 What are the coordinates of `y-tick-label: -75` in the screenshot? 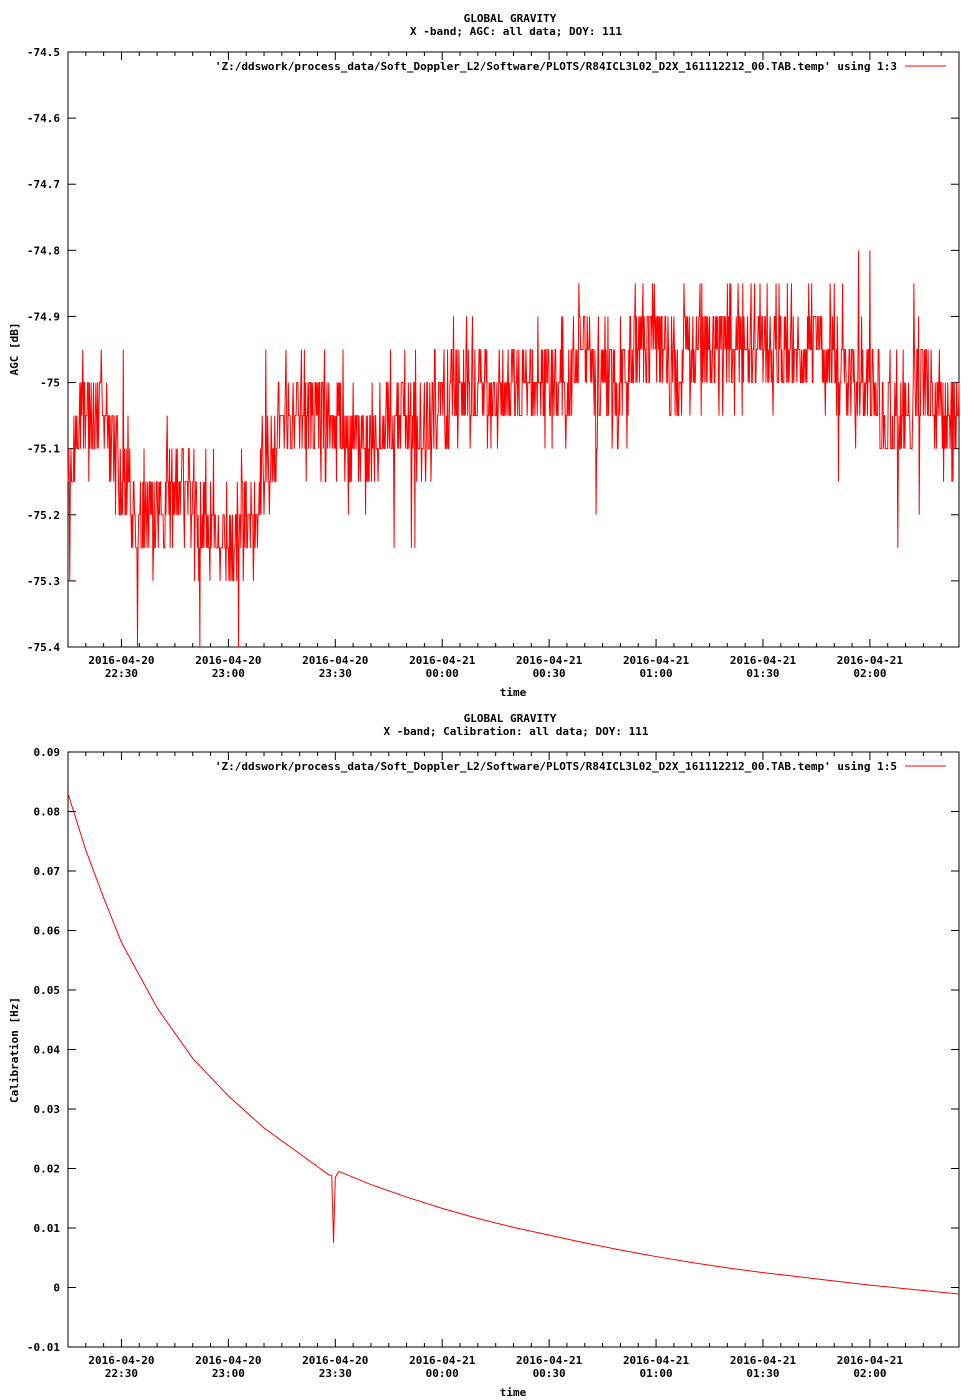 It's located at (50, 383).